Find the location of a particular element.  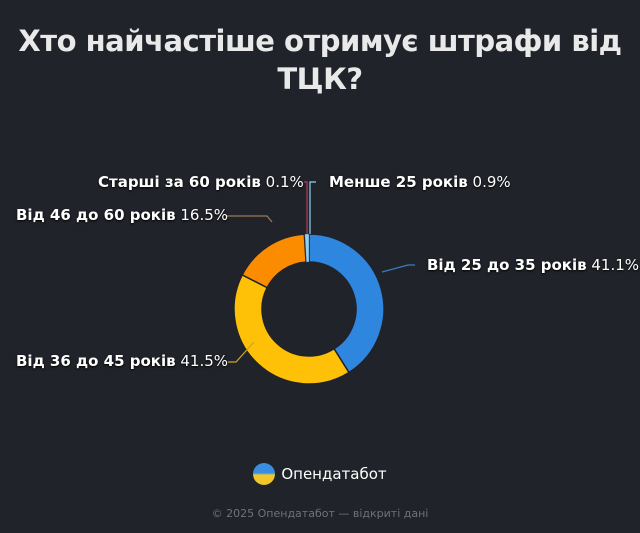

opendatabot-logo-icon is located at coordinates (264, 474).